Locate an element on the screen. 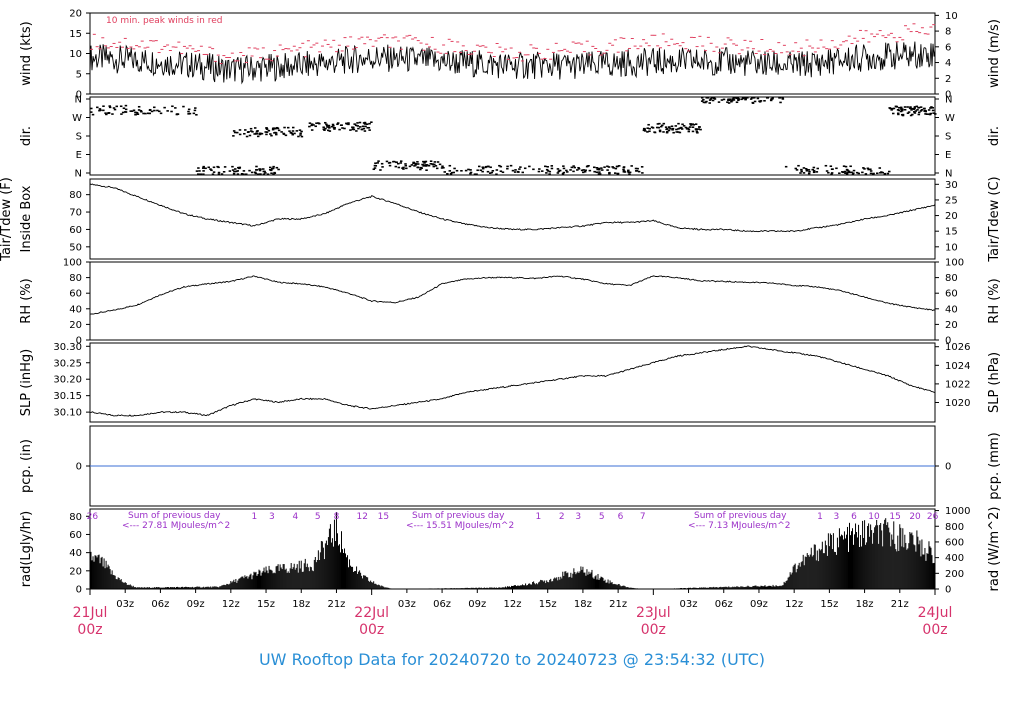 Image resolution: width=1024 pixels, height=704 pixels. rad-hour-label: 10 is located at coordinates (874, 517).